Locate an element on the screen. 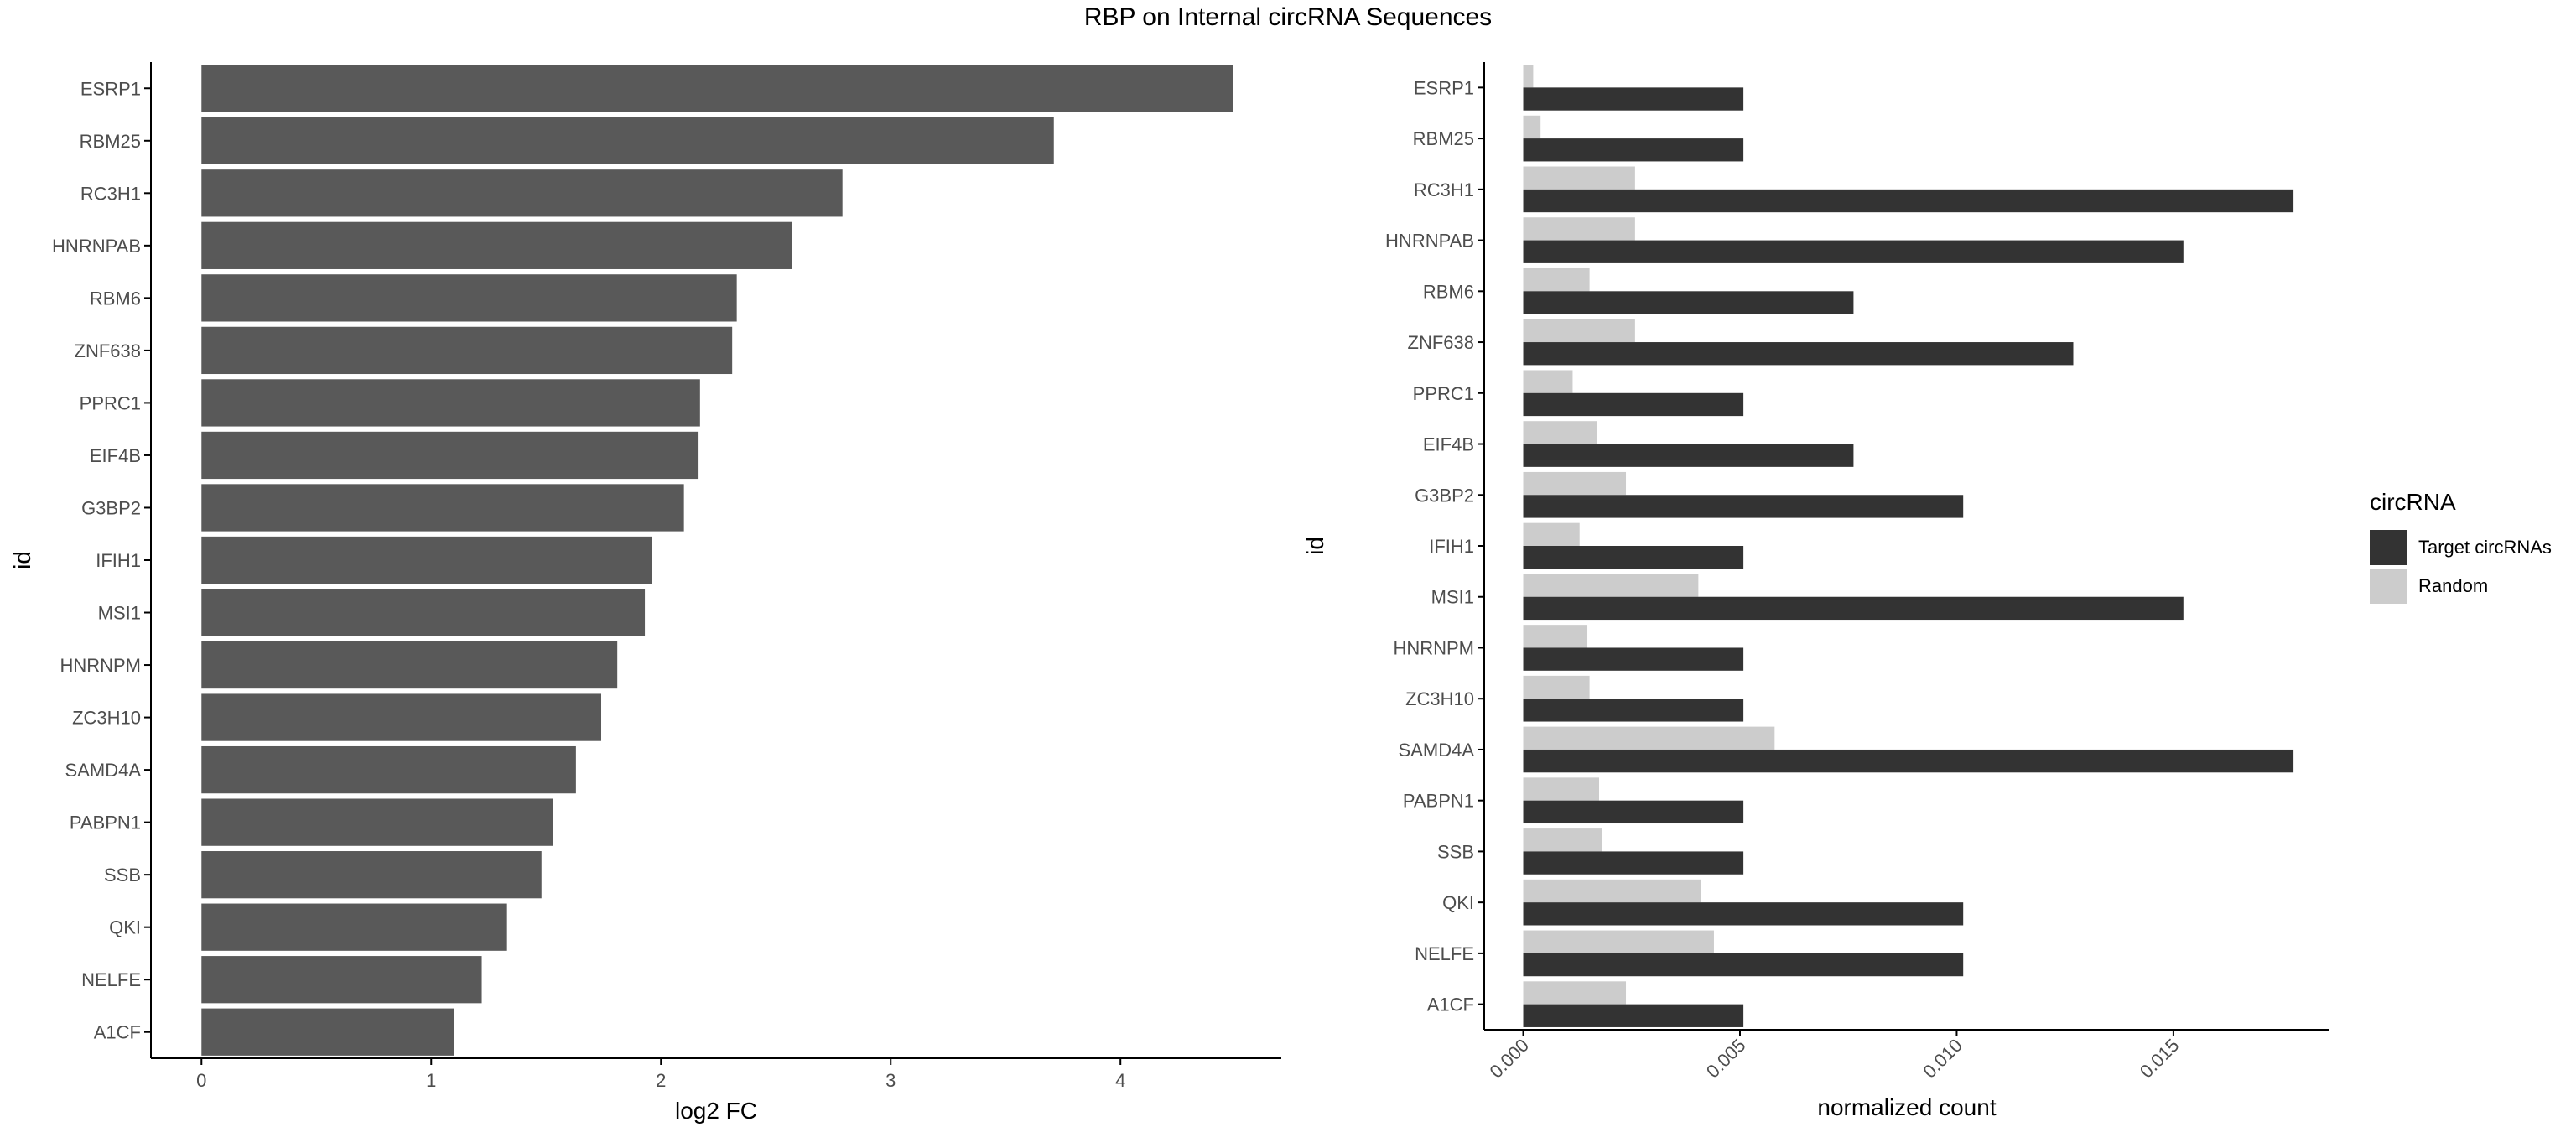 This screenshot has width=2576, height=1127. bar-pabpn1 is located at coordinates (377, 822).